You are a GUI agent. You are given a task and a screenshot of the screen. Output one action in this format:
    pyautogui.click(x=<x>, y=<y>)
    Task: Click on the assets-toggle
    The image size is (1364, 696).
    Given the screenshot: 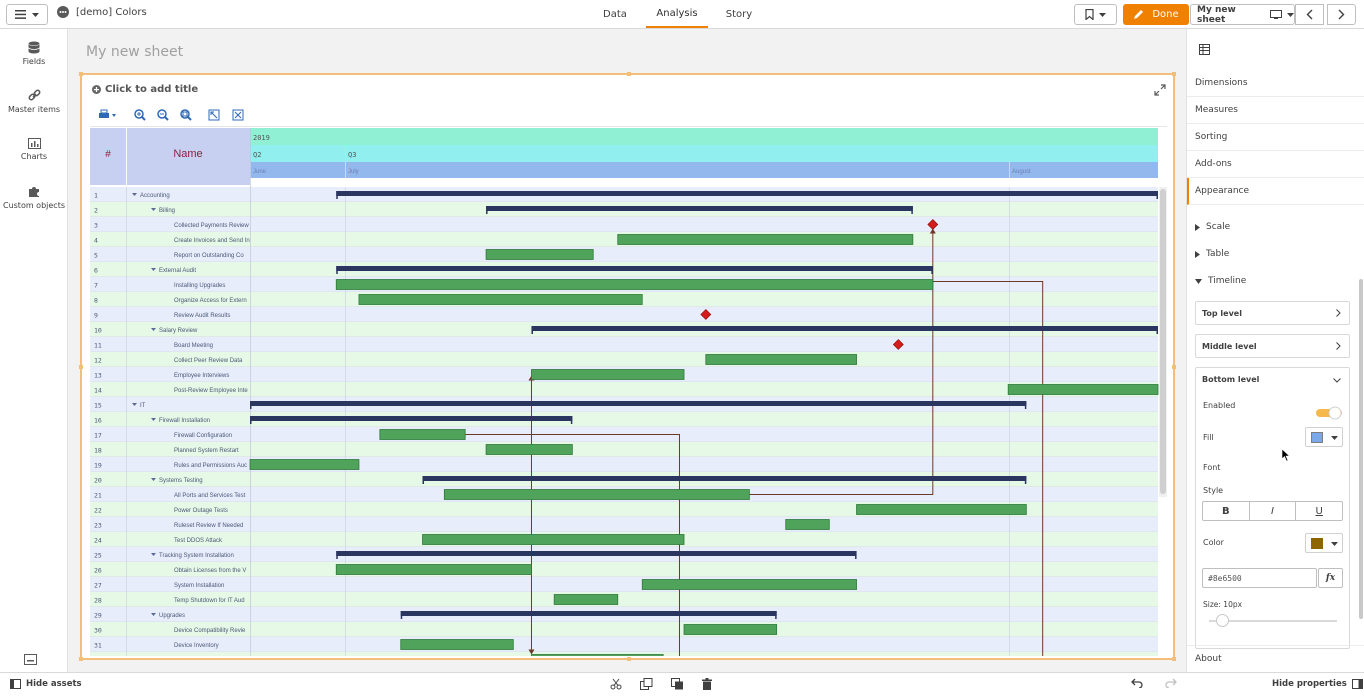 What is the action you would take?
    pyautogui.click(x=30, y=659)
    